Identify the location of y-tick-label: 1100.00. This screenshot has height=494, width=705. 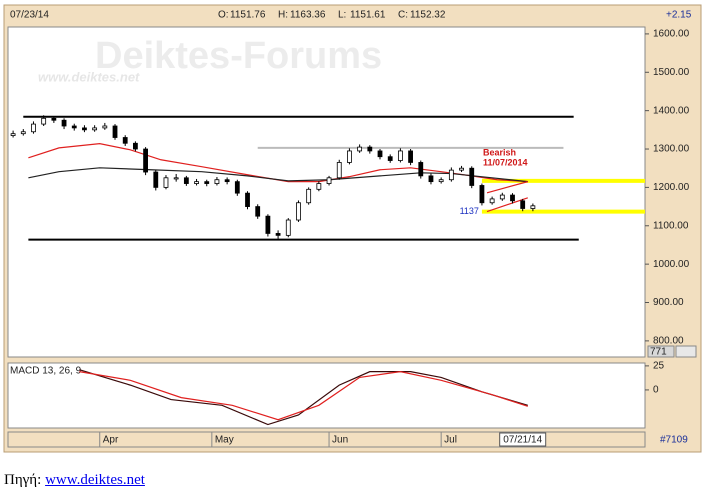
(671, 225).